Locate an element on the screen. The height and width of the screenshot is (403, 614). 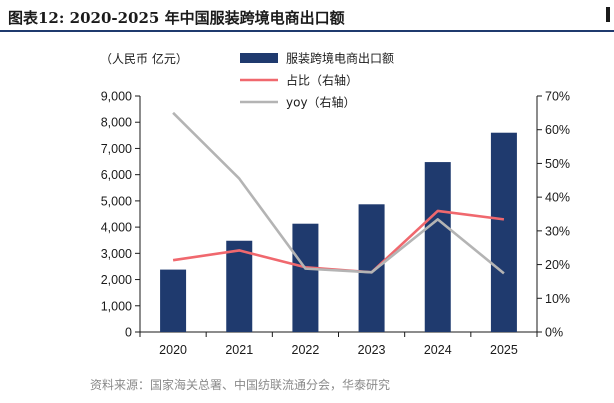
x-tick-label: 2021 is located at coordinates (239, 350).